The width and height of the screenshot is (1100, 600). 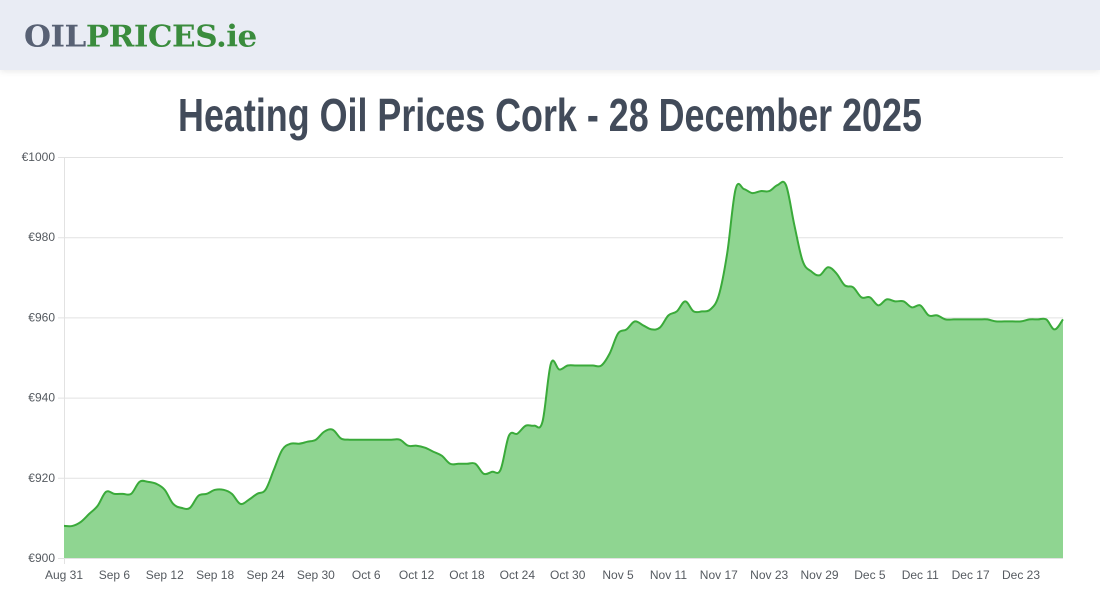 What do you see at coordinates (719, 575) in the screenshot?
I see `x-tick-label: Nov 17` at bounding box center [719, 575].